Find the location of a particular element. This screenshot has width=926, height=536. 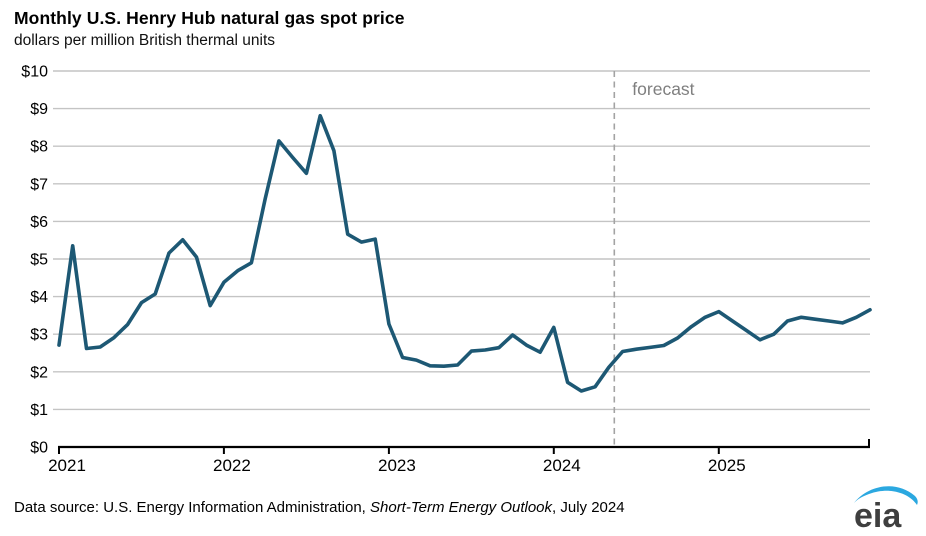

x-tick-label: 2023 is located at coordinates (397, 465).